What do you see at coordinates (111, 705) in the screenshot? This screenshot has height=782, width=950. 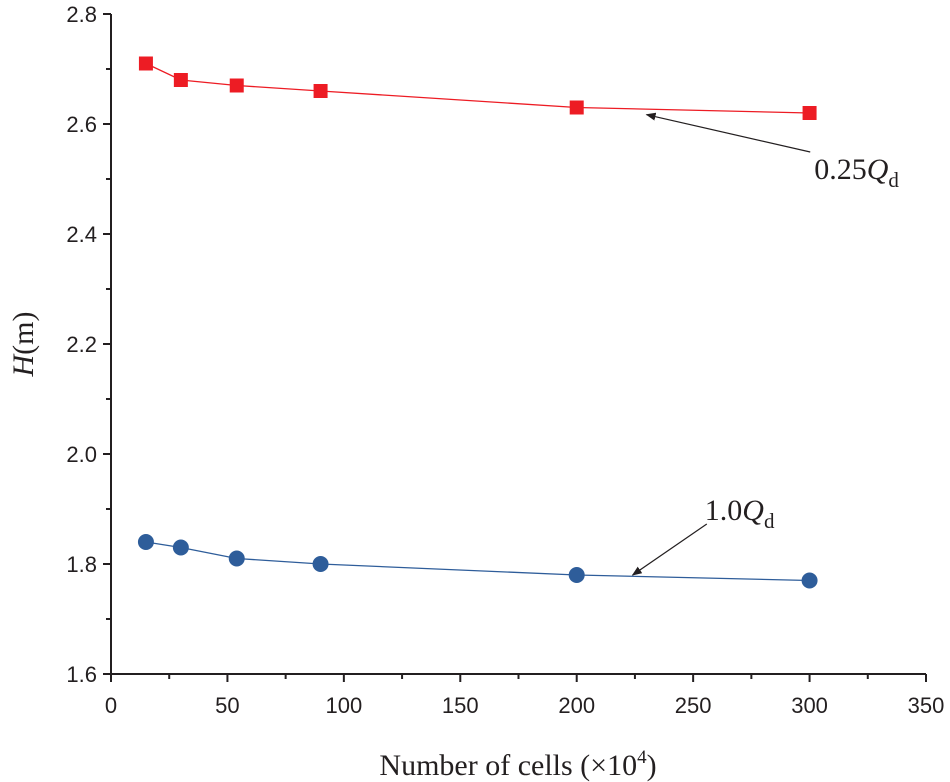 I see `x-tick-label: 0` at bounding box center [111, 705].